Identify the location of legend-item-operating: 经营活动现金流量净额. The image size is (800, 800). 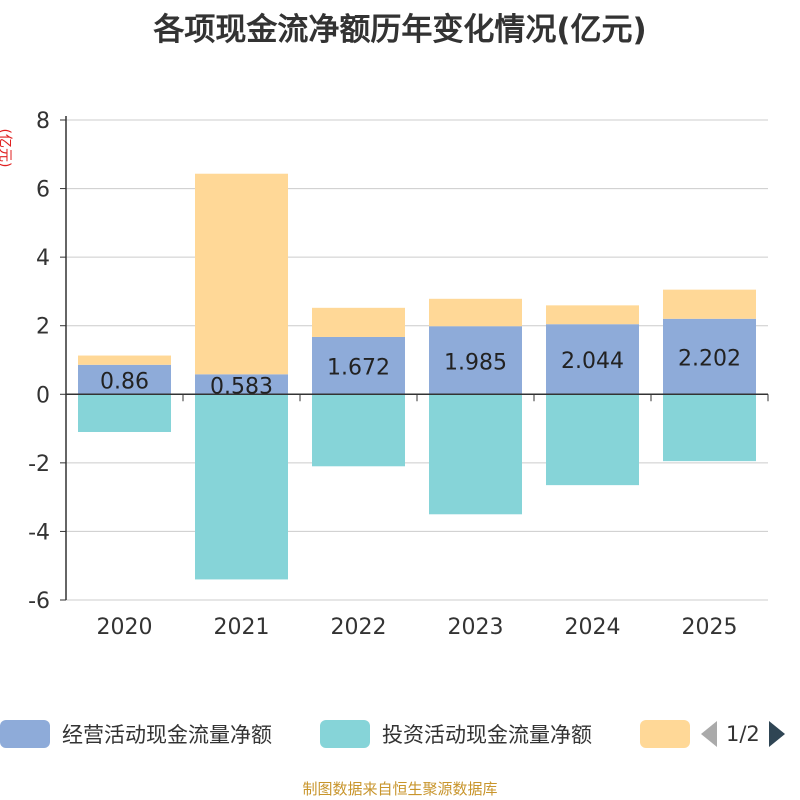
(136, 734).